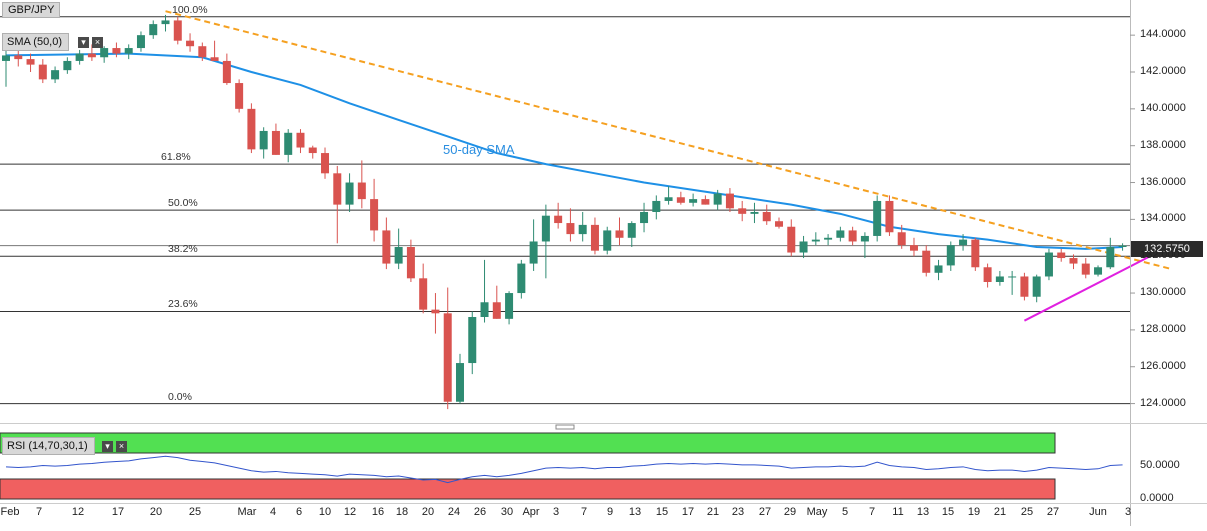 This screenshot has width=1207, height=531. I want to click on rsi-layer, so click(564, 469).